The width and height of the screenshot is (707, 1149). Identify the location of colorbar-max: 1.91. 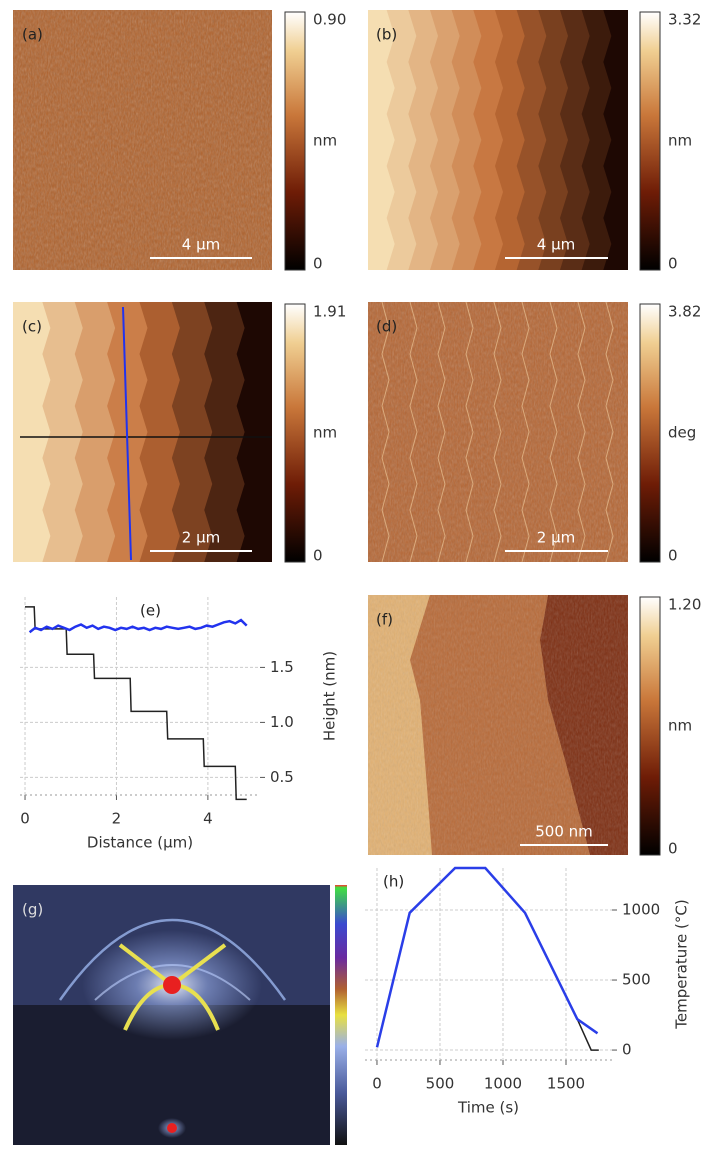
(329, 312).